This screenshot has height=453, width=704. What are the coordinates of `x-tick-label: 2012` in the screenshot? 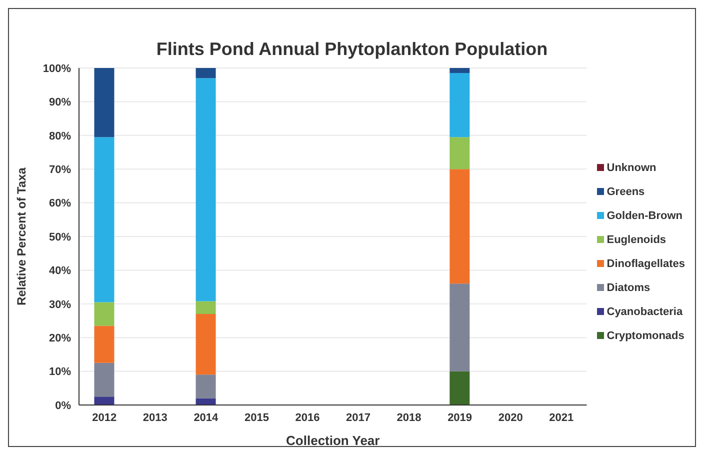 It's located at (104, 418).